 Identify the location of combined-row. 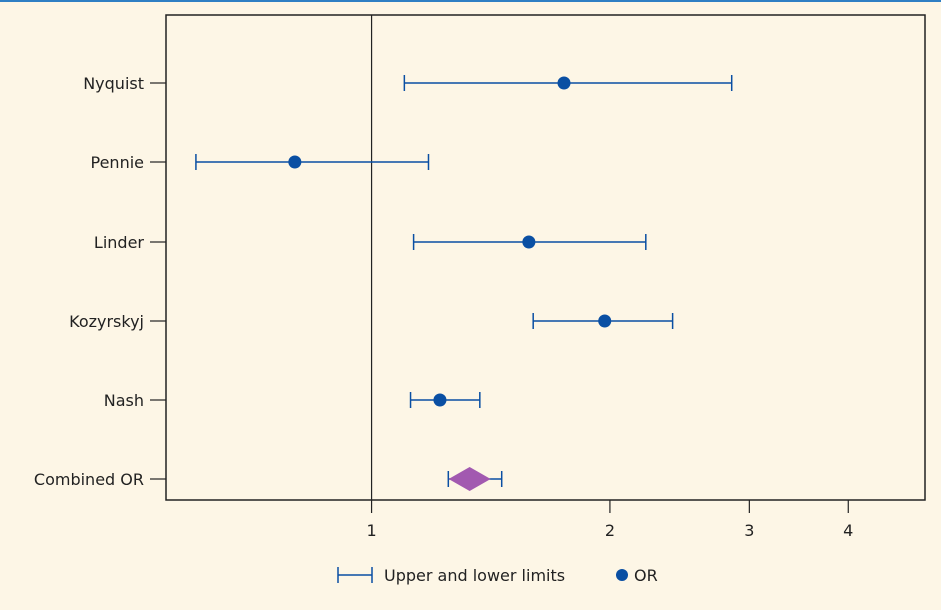
(475, 479).